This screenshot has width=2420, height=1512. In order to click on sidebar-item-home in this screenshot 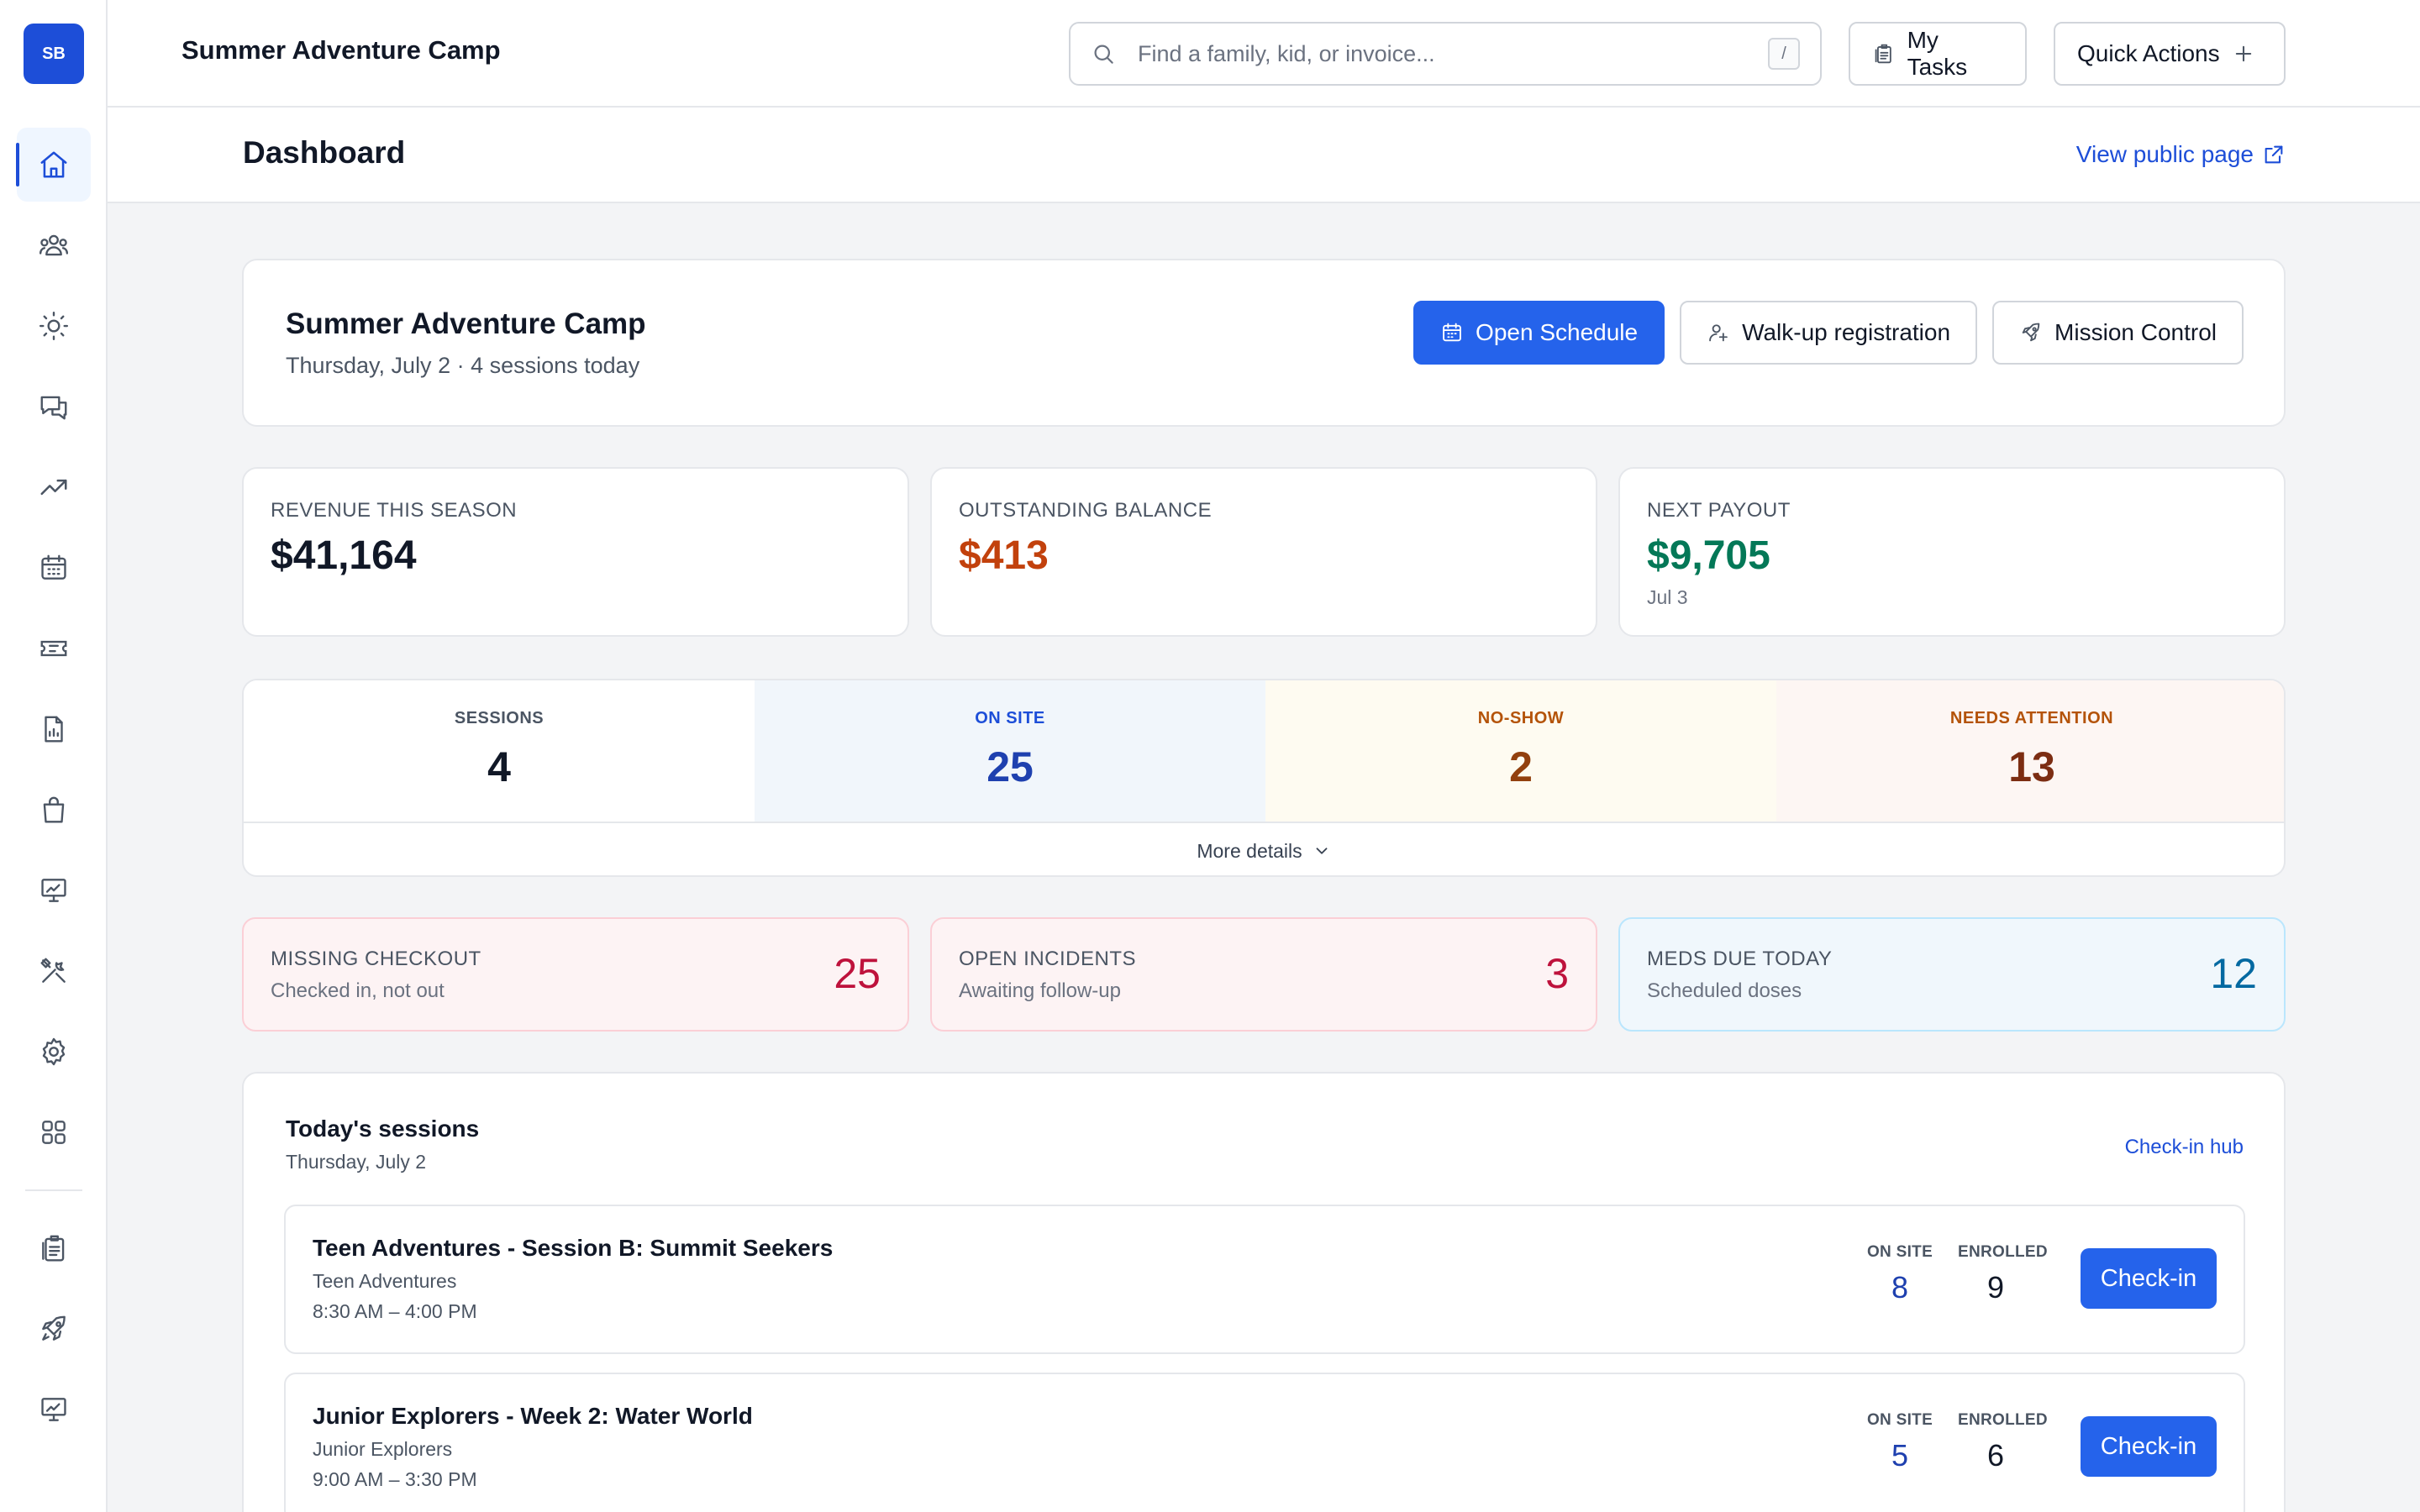, I will do `click(53, 165)`.